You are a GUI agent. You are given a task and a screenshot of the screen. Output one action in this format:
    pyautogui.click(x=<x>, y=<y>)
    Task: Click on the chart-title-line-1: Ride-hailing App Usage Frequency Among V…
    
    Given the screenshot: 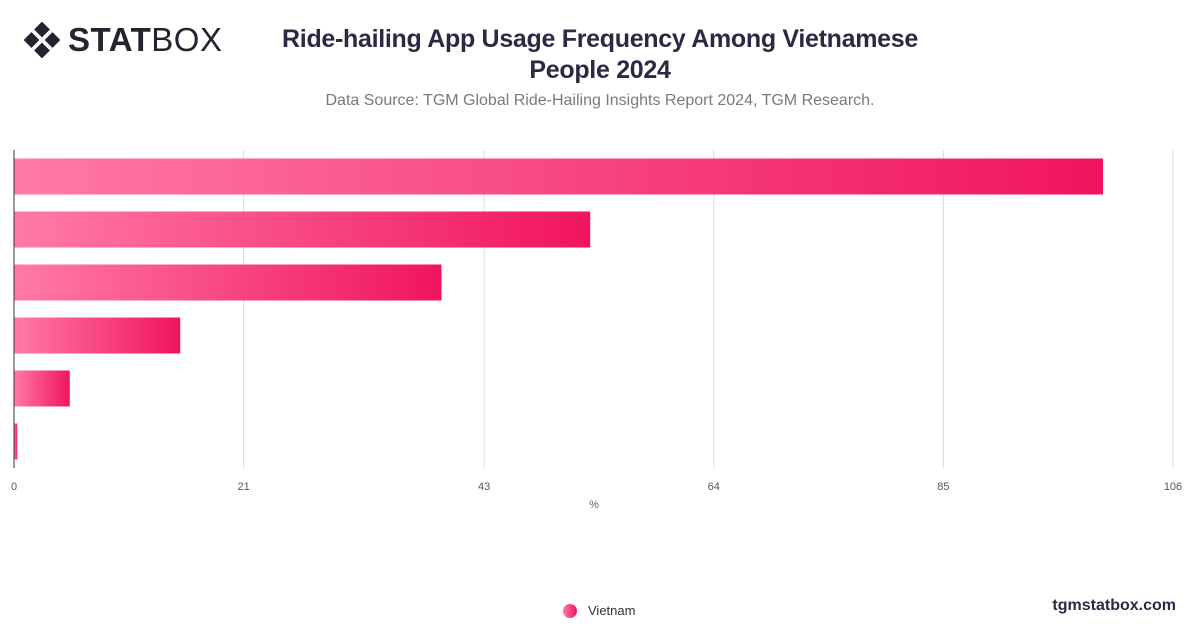 What is the action you would take?
    pyautogui.click(x=600, y=39)
    